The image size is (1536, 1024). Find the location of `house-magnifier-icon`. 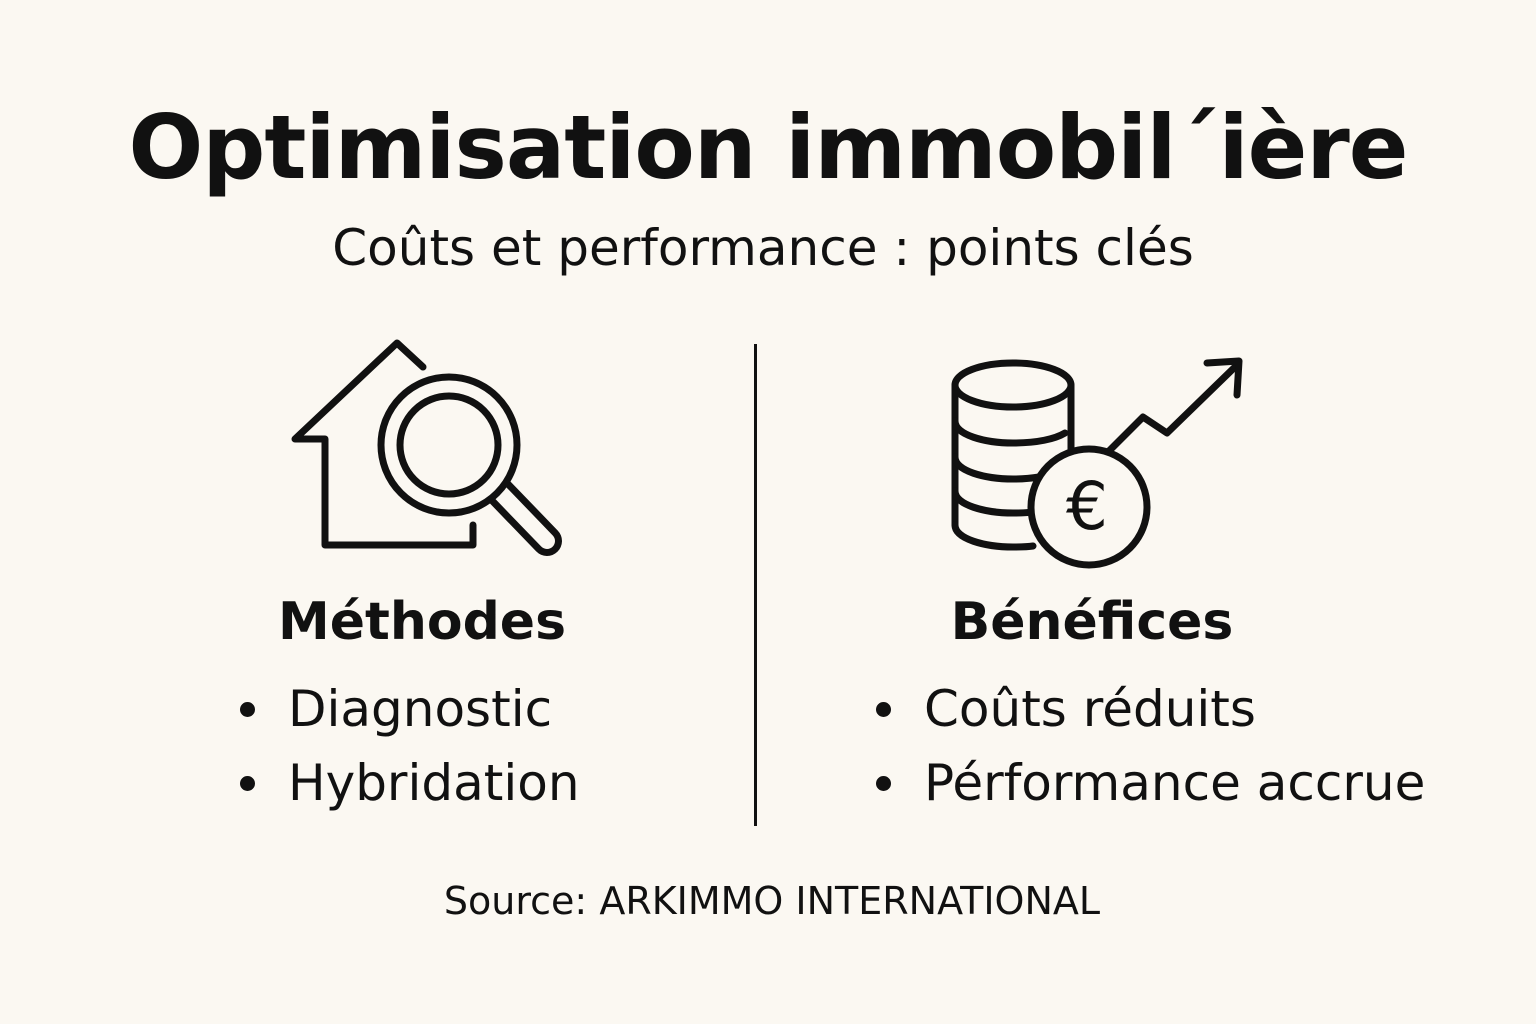

house-magnifier-icon is located at coordinates (430, 455).